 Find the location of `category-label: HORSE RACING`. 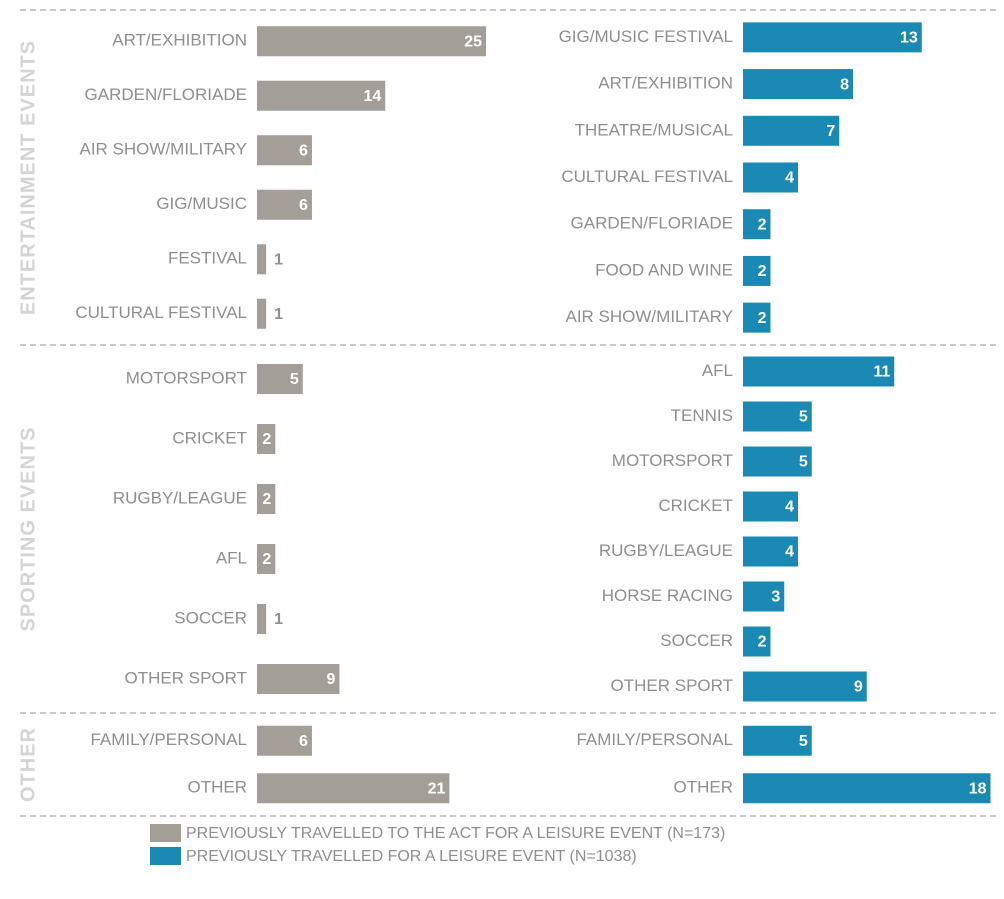

category-label: HORSE RACING is located at coordinates (667, 595).